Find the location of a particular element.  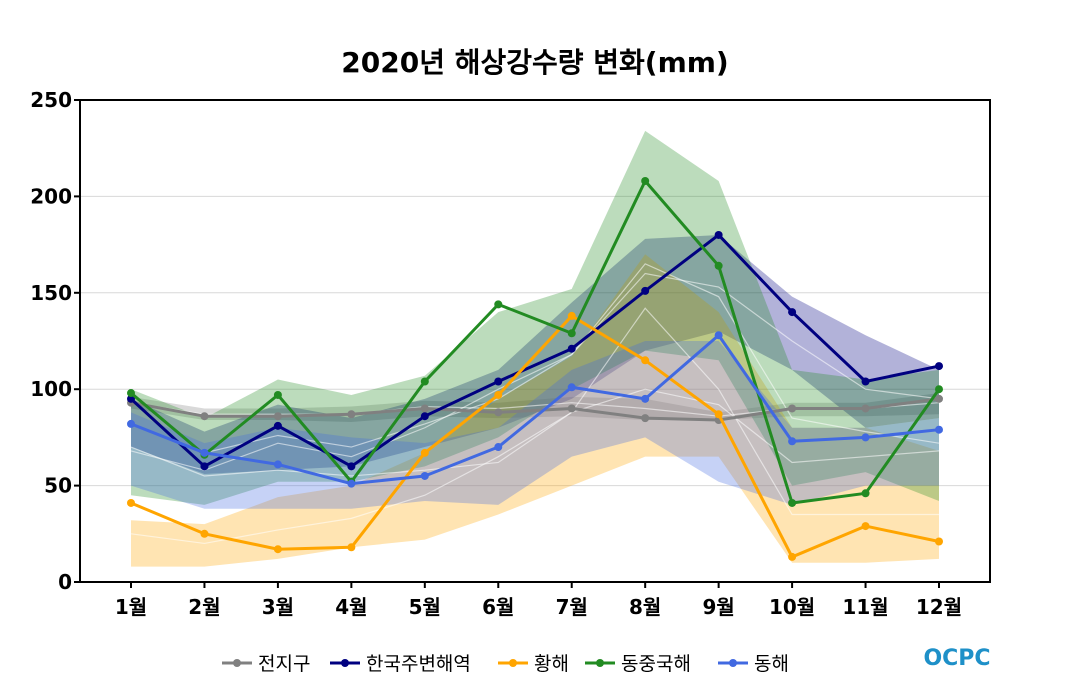

legend-item: 전지구 is located at coordinates (266, 664).